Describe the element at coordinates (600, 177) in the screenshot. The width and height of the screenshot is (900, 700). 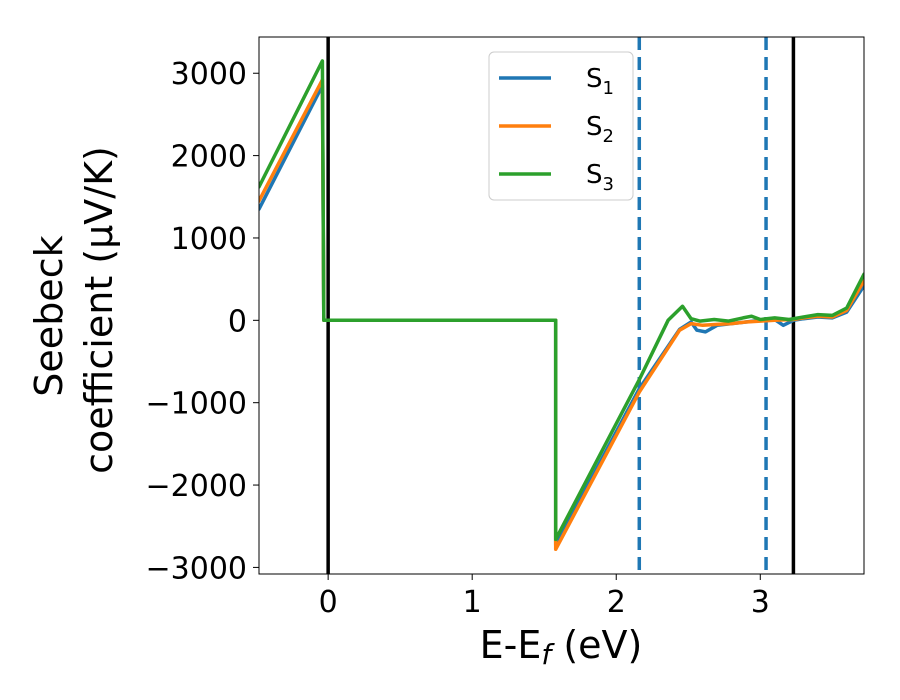
I see `legend-label-s3: S3` at that location.